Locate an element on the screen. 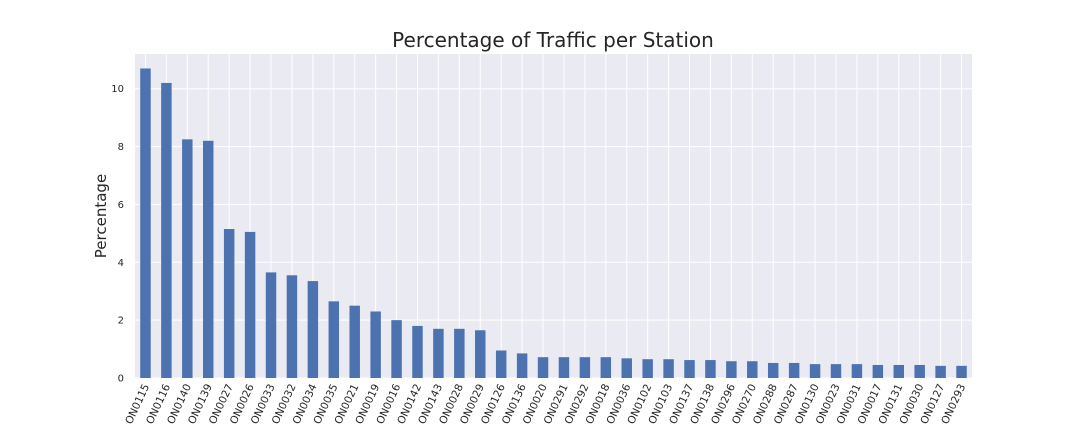 This screenshot has width=1080, height=432. y-tick-label: 4 is located at coordinates (121, 263).